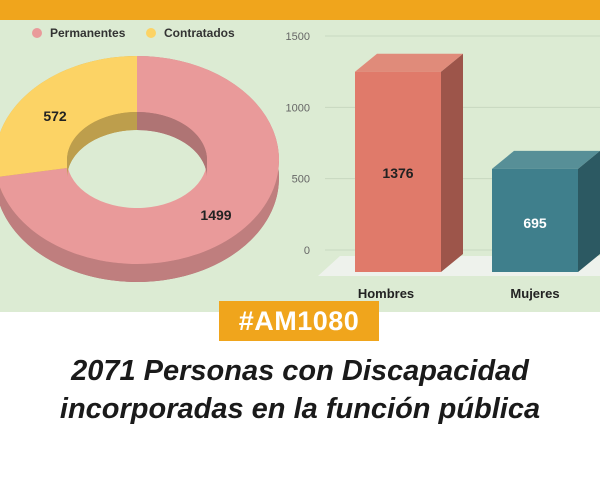 The height and width of the screenshot is (504, 600). Describe the element at coordinates (534, 293) in the screenshot. I see `x-category-label-mujeres: Mujeres` at that location.